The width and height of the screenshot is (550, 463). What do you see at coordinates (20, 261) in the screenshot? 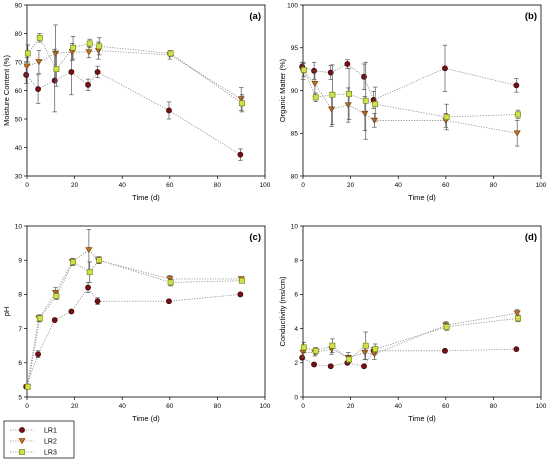
I see `y-tick-label: 9` at bounding box center [20, 261].